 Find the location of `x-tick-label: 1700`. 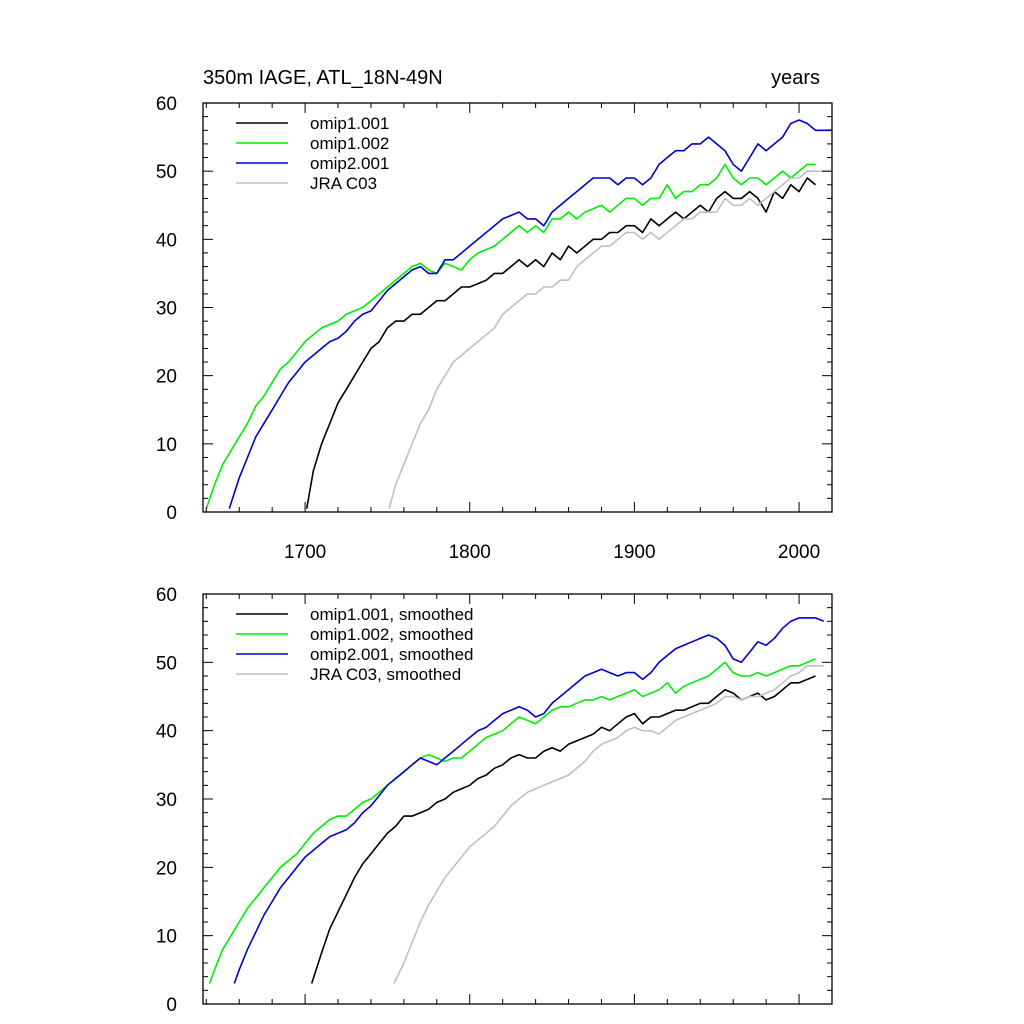

x-tick-label: 1700 is located at coordinates (305, 552).